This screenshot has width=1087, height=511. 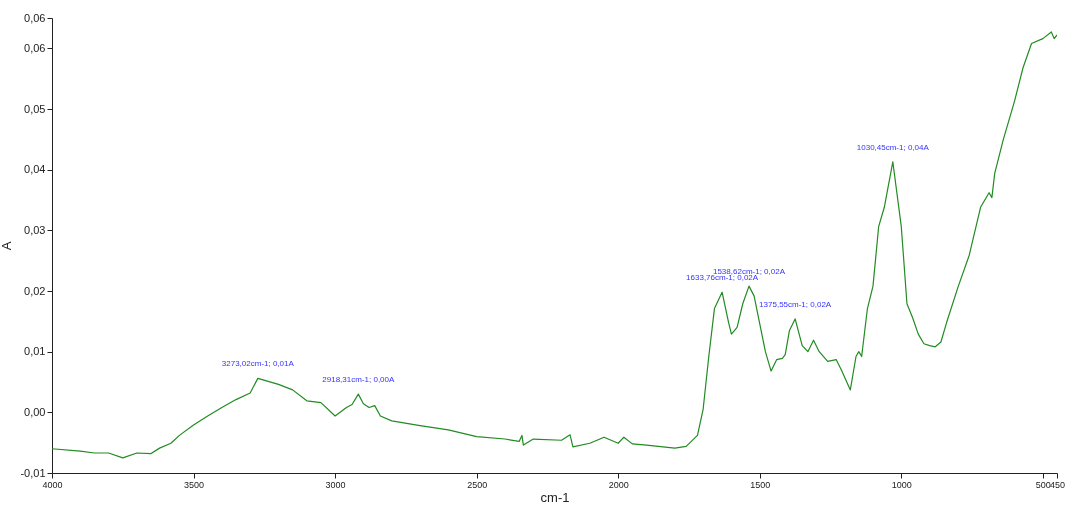 What do you see at coordinates (1043, 484) in the screenshot?
I see `x-tick-label: 500` at bounding box center [1043, 484].